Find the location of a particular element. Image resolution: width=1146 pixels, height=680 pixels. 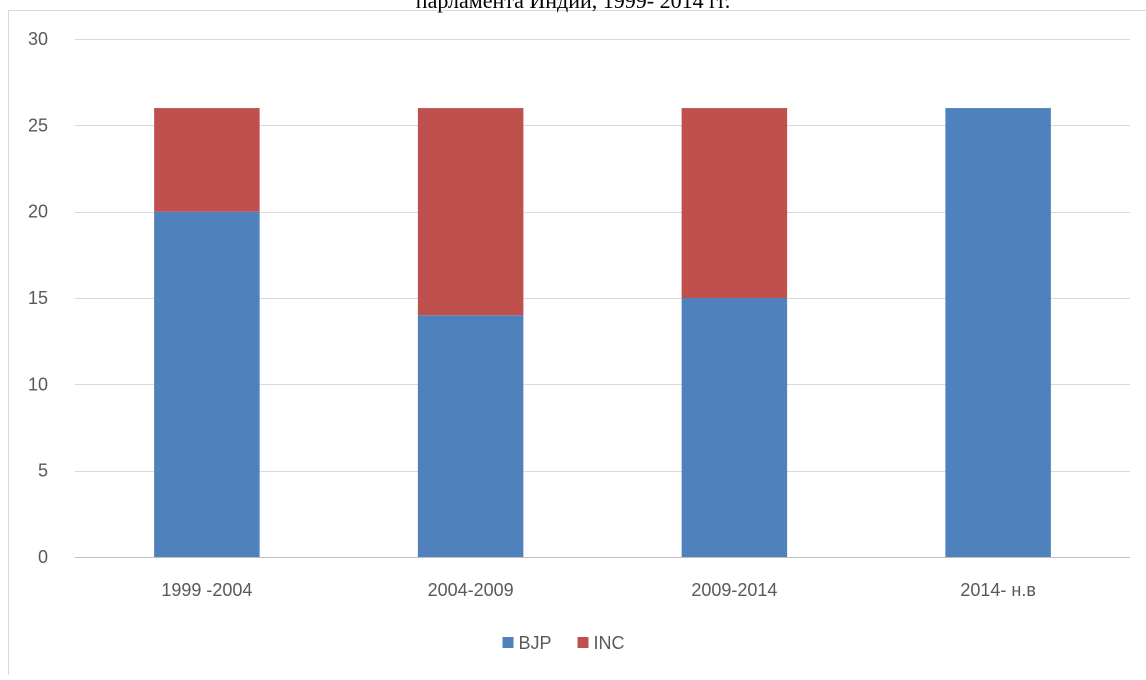

legend-swatch-bjp is located at coordinates (508, 642).